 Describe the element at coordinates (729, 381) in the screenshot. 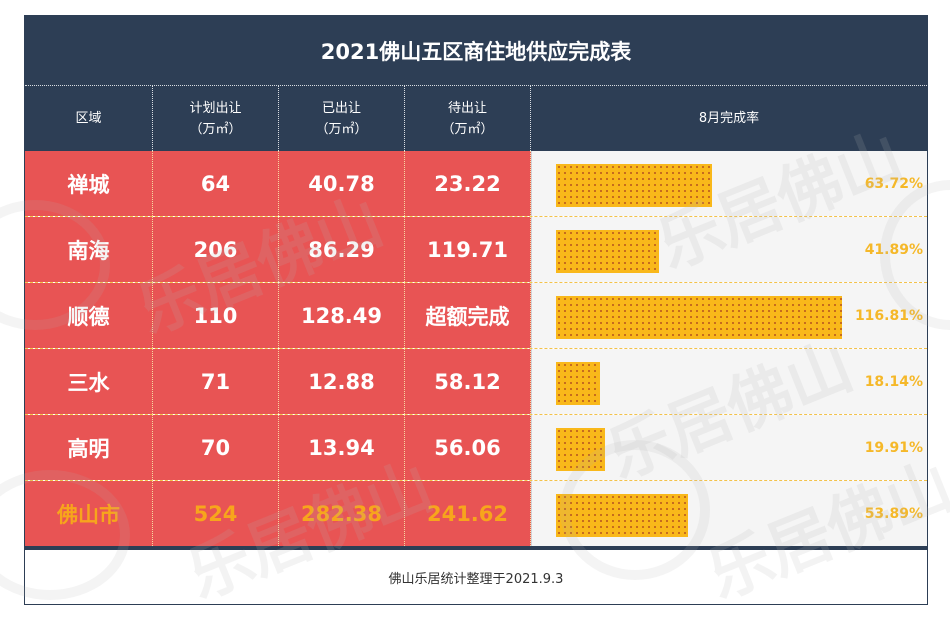

I see `cell-rate-bar: 18.14%` at that location.